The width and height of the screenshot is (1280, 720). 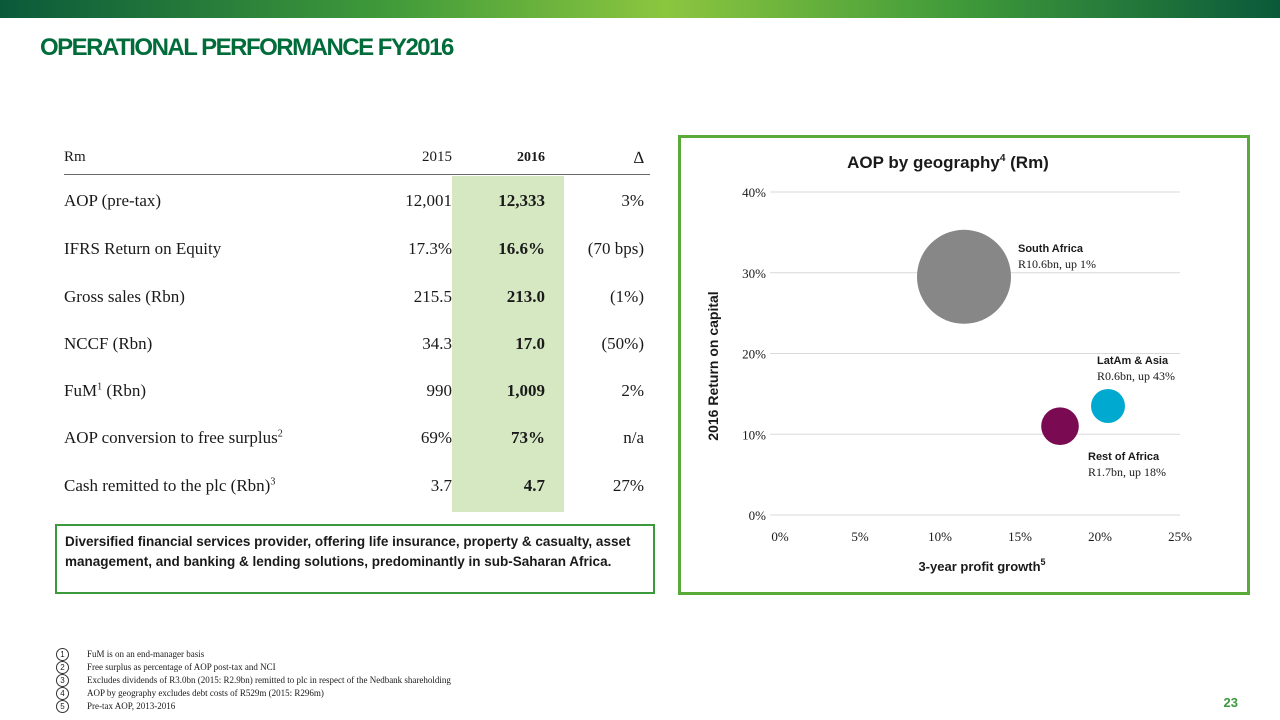 I want to click on x-tick-label: 10%, so click(x=940, y=536).